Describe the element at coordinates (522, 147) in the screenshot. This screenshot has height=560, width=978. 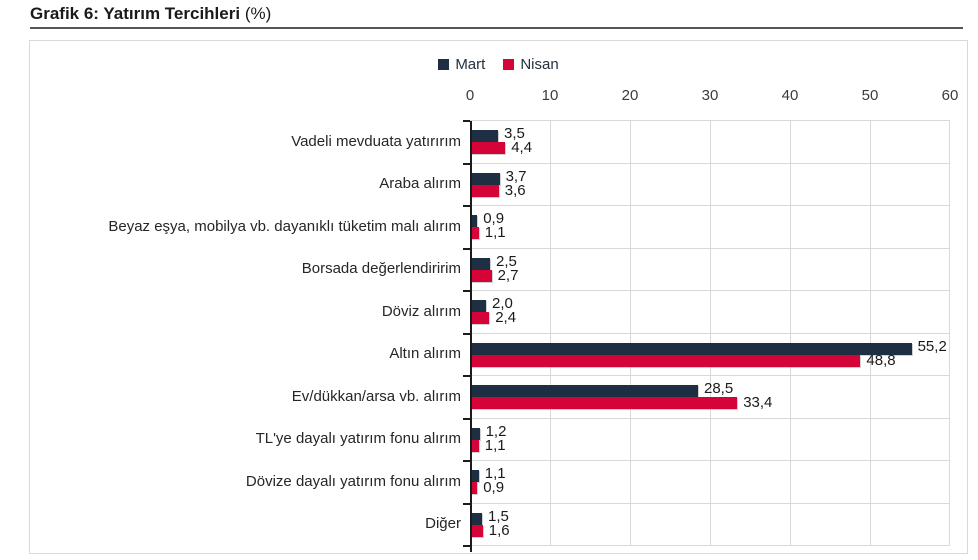
I see `value-label-nisan: 4,4` at that location.